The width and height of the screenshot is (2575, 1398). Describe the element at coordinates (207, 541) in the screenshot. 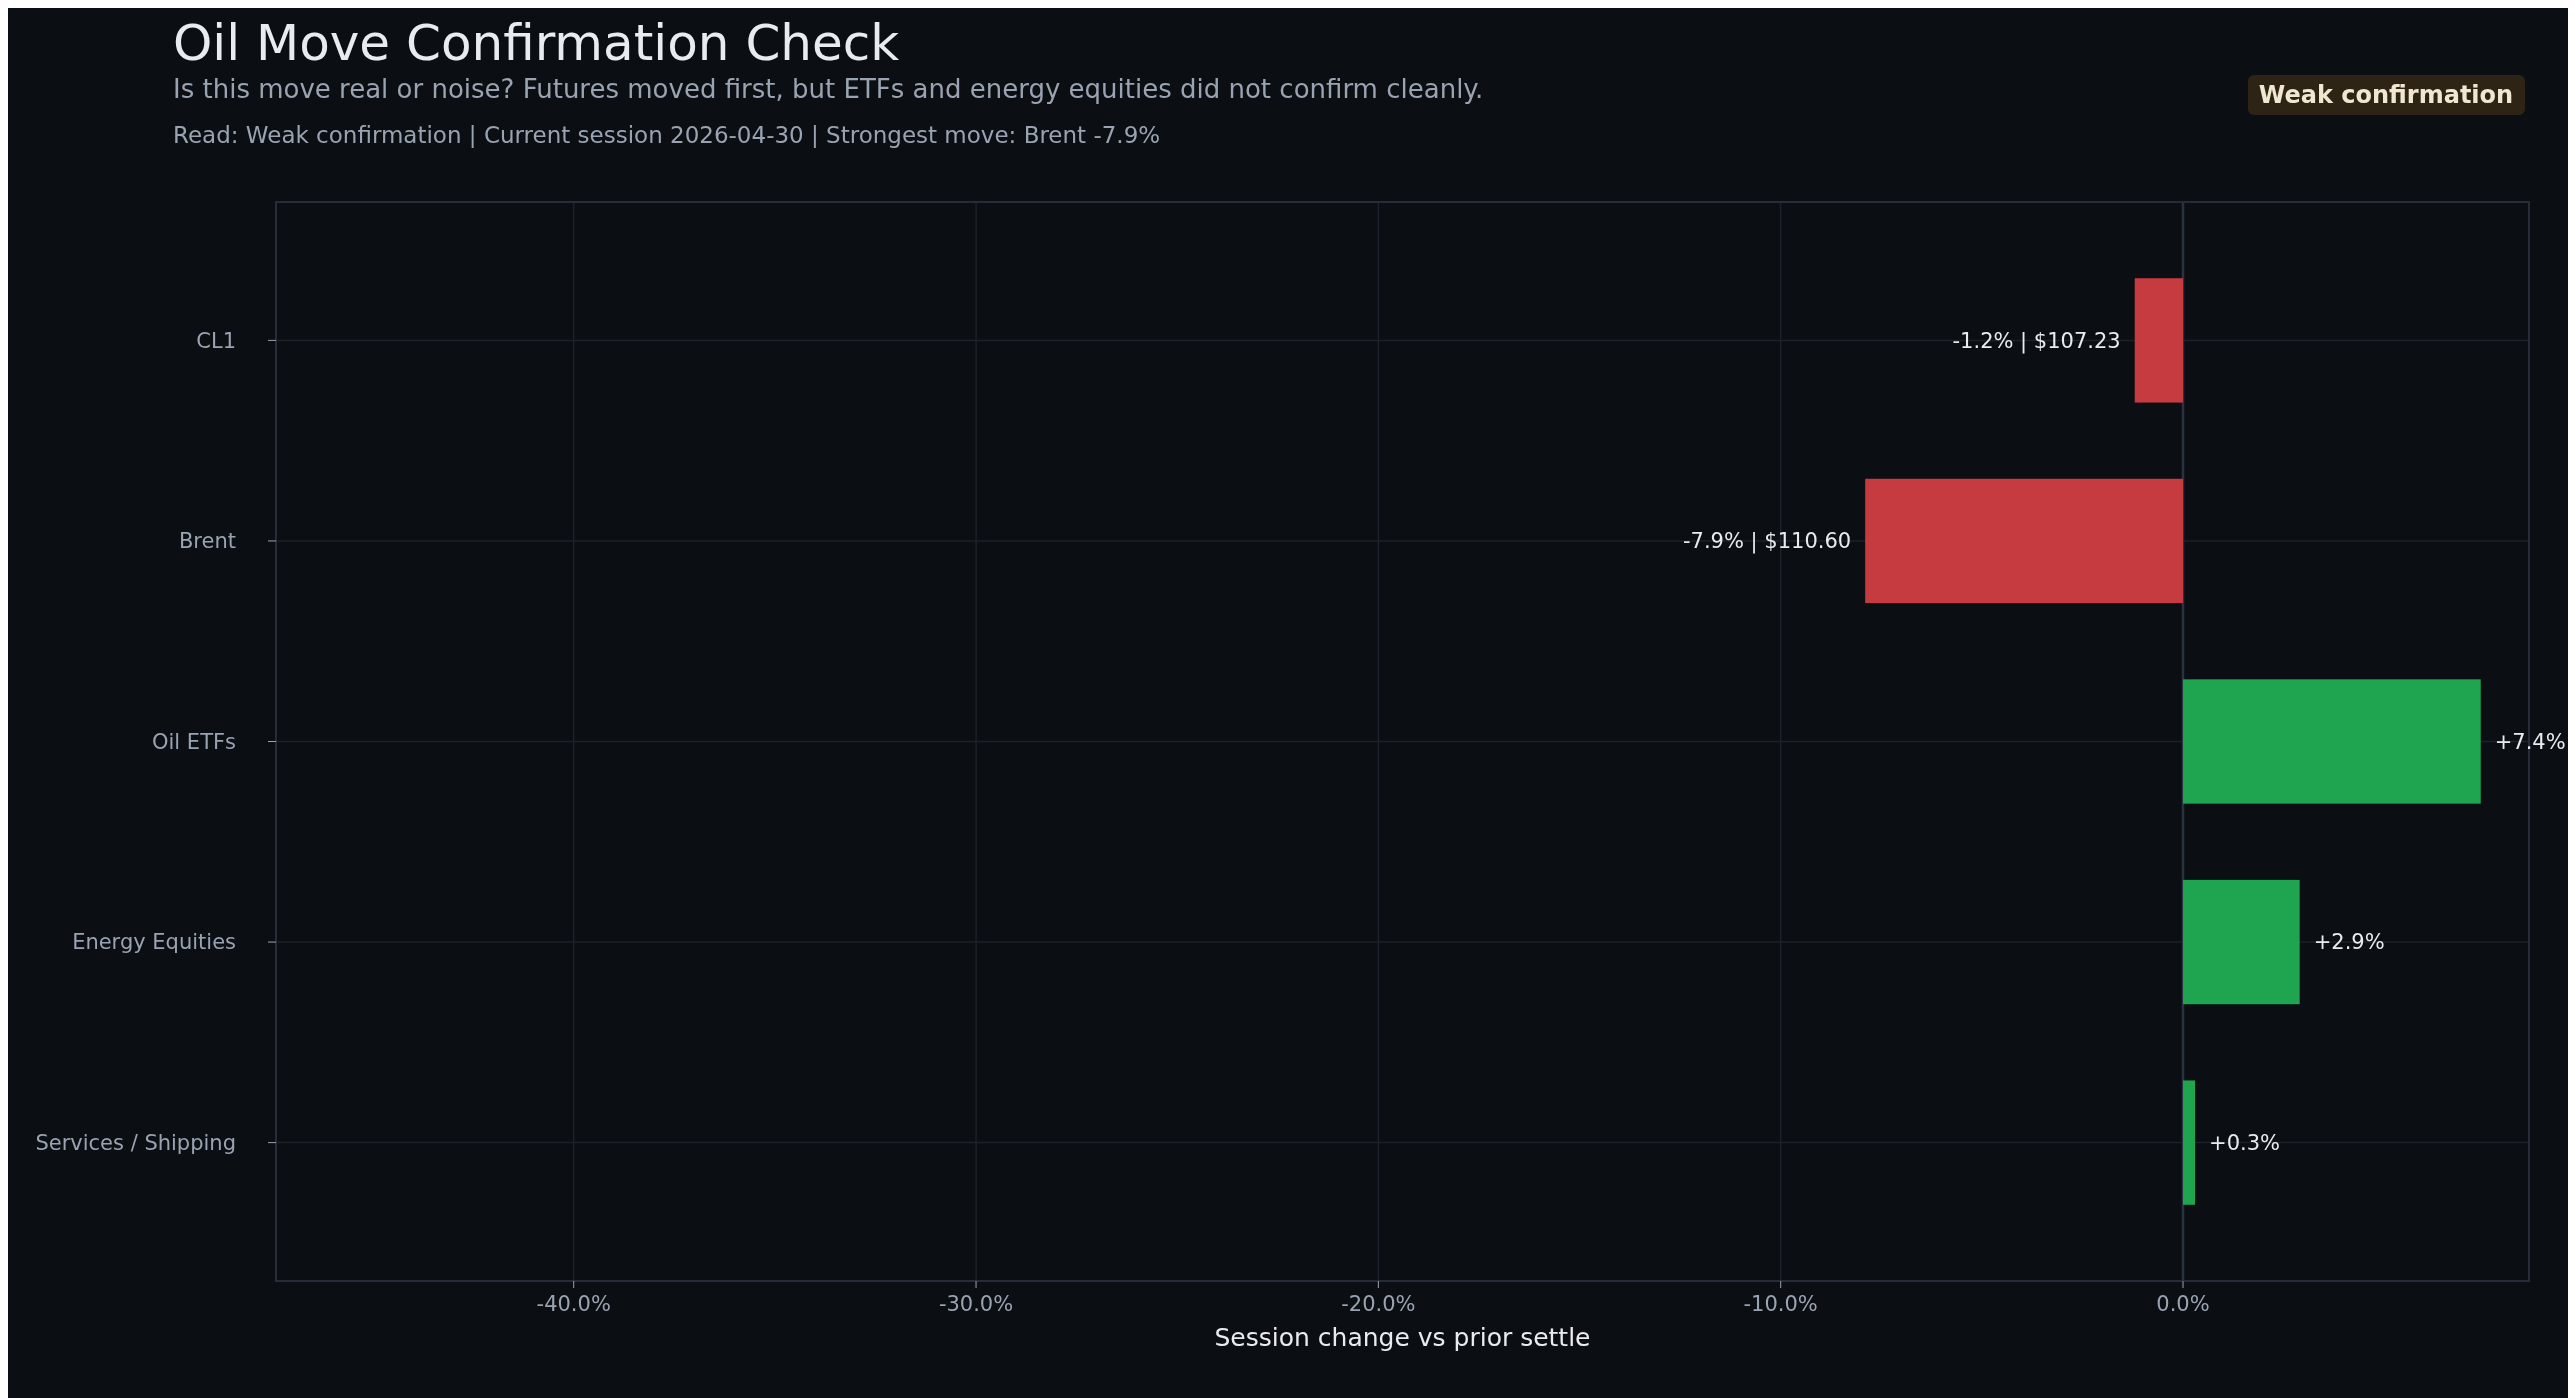

I see `y-tick-label: Brent` at that location.